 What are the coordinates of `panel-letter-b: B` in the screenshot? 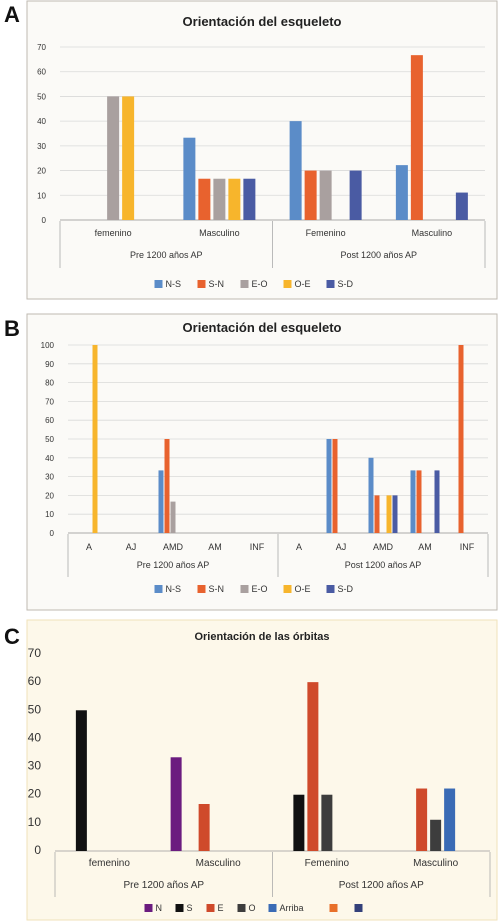 It's located at (12, 328).